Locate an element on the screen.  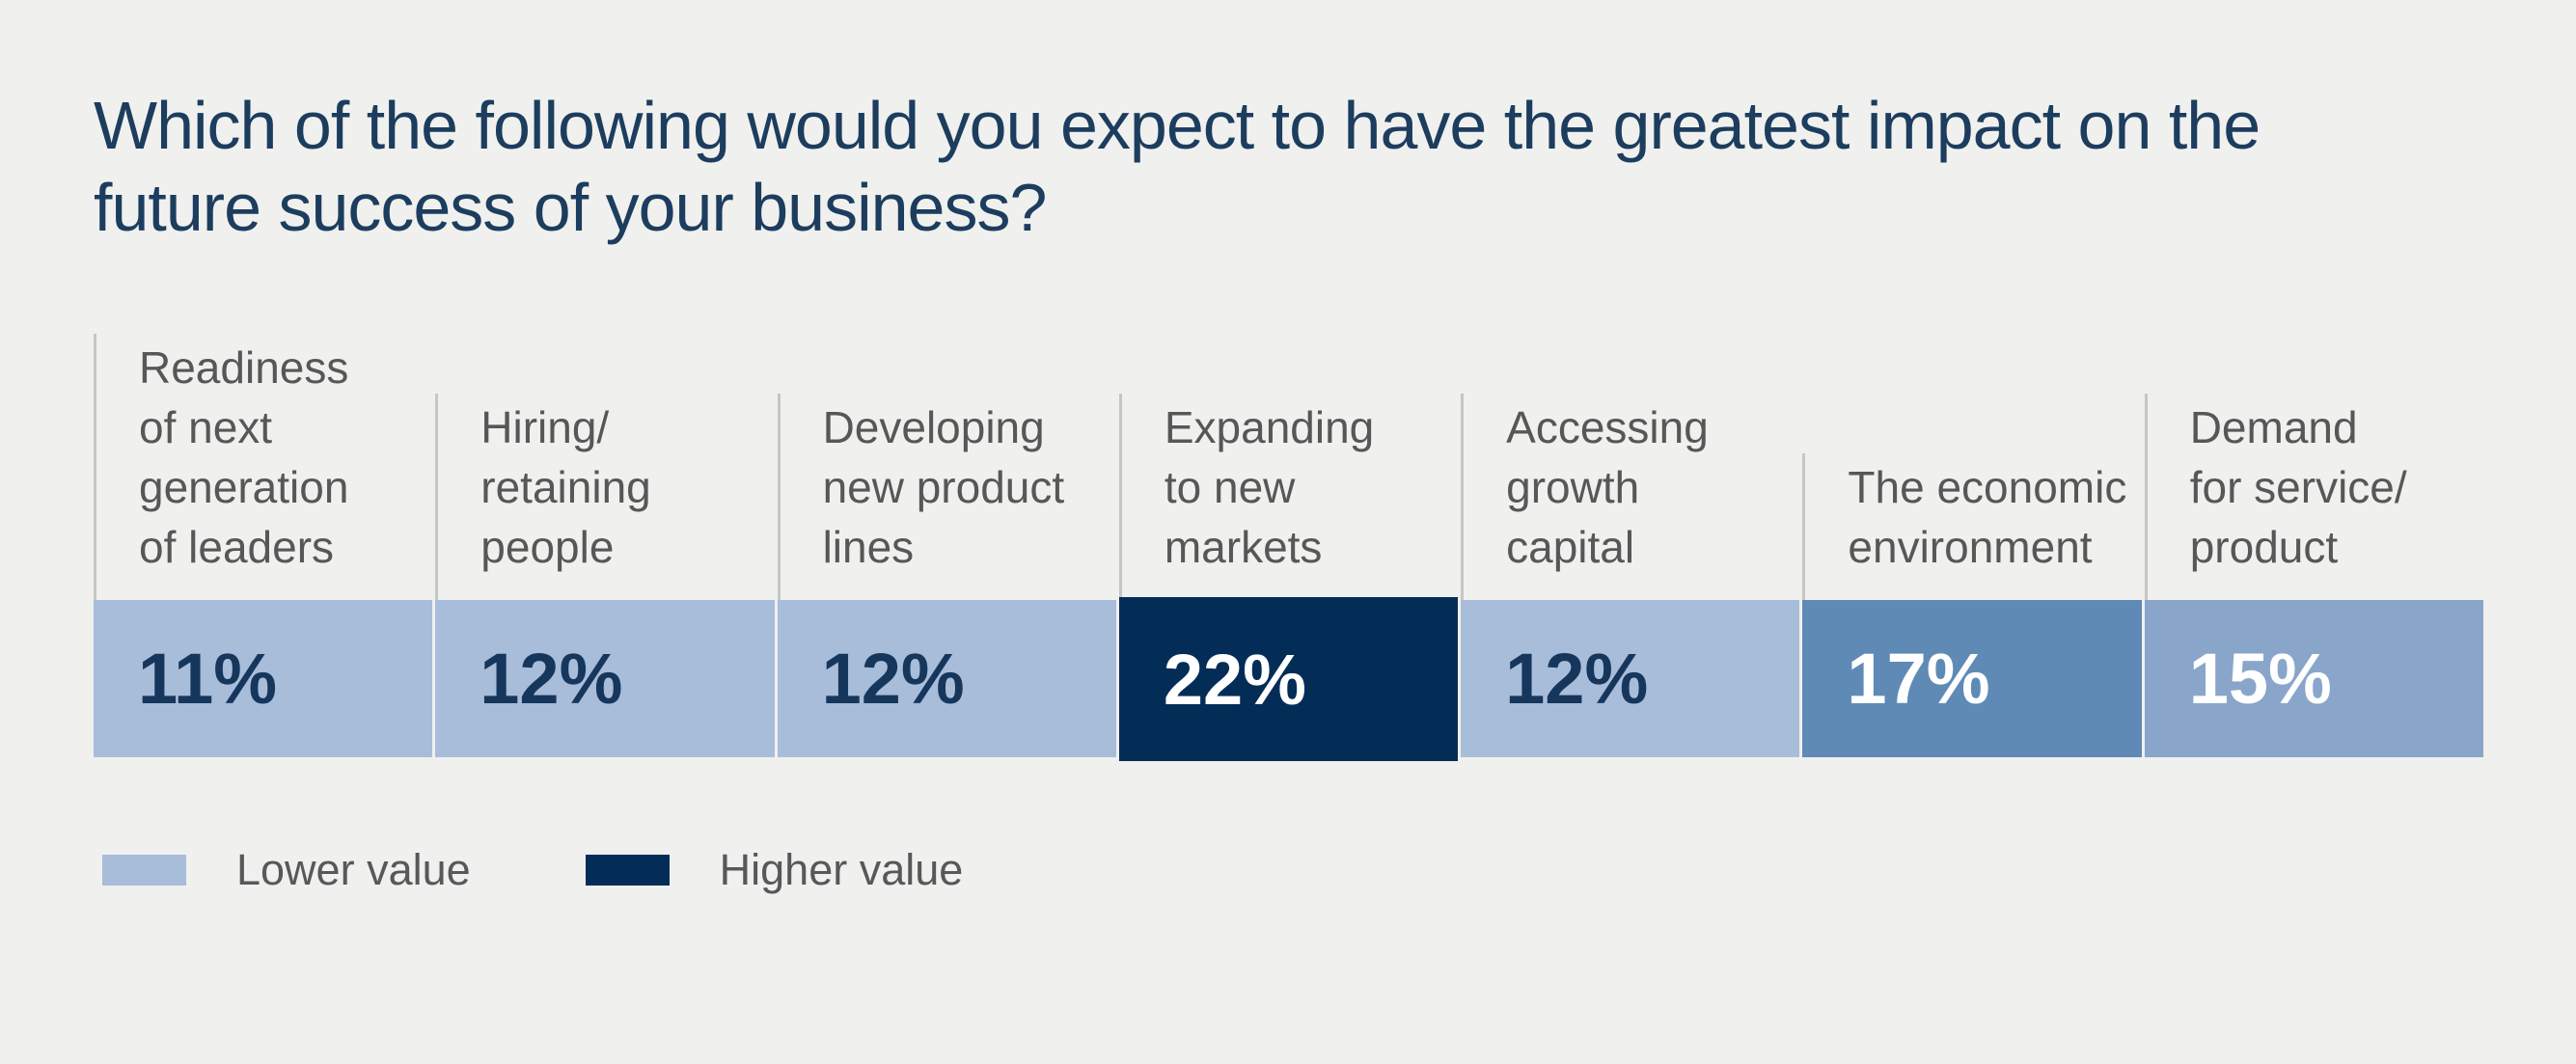
value-bar: 11% is located at coordinates (264, 678).